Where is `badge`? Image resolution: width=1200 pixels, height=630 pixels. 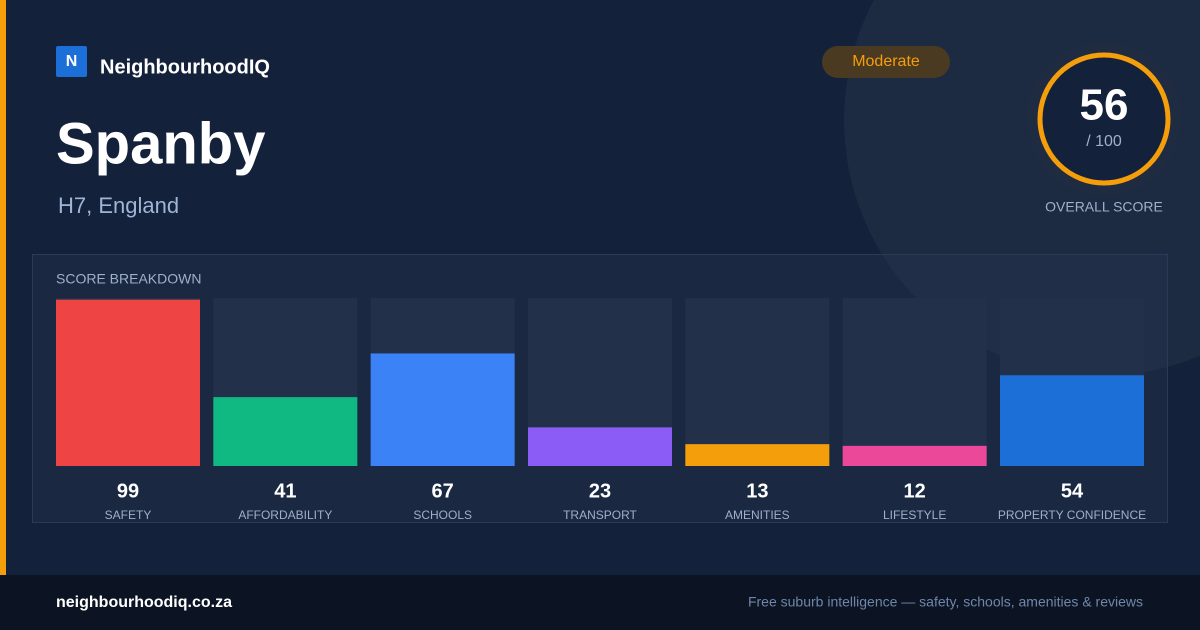 badge is located at coordinates (886, 62).